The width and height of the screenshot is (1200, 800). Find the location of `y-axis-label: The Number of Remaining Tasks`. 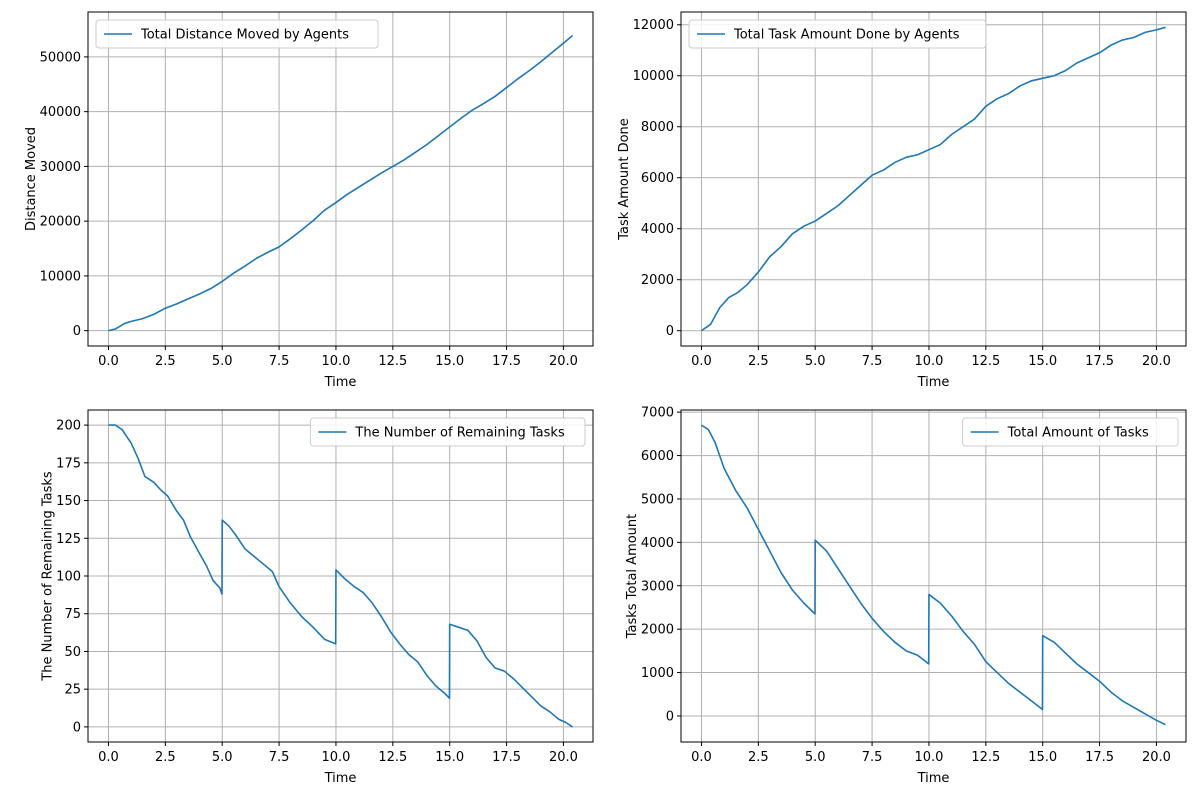

y-axis-label: The Number of Remaining Tasks is located at coordinates (47, 576).